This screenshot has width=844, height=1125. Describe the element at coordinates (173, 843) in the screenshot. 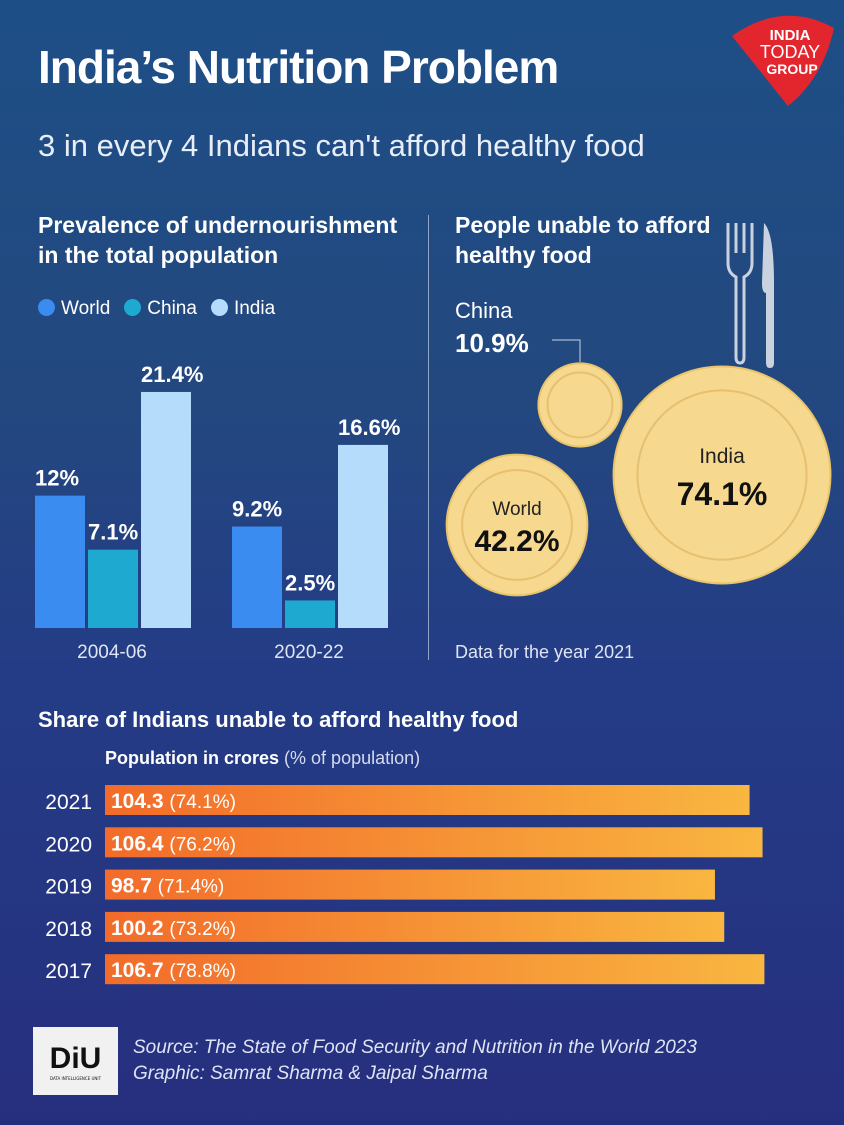

I see `bar-label: 106.4 (76.2%)` at that location.